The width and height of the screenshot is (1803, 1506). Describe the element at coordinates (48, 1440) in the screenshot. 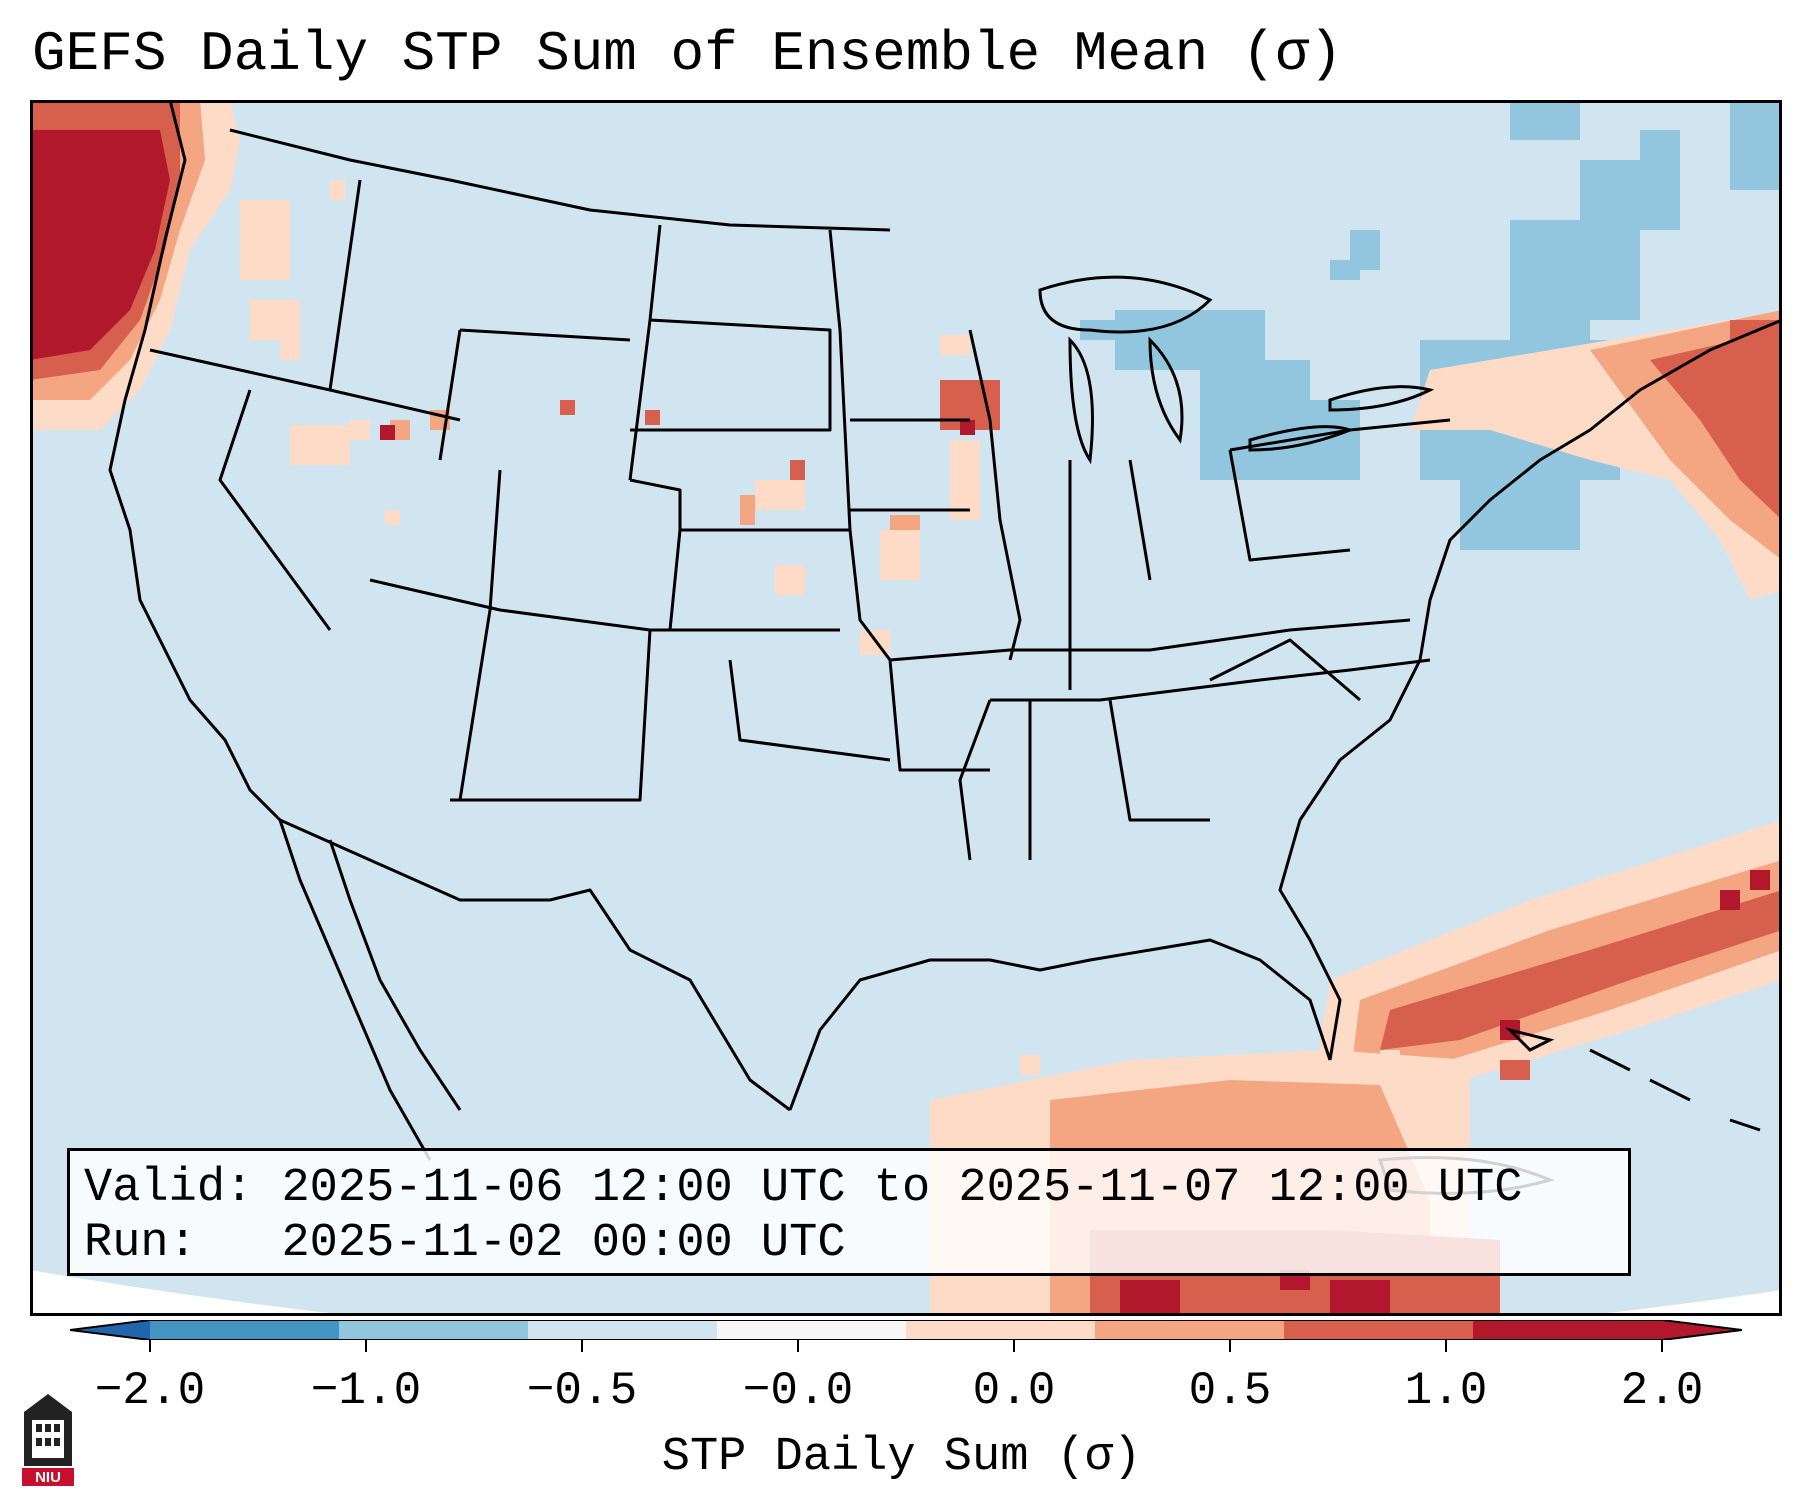

I see `niu-logo: NIU` at that location.